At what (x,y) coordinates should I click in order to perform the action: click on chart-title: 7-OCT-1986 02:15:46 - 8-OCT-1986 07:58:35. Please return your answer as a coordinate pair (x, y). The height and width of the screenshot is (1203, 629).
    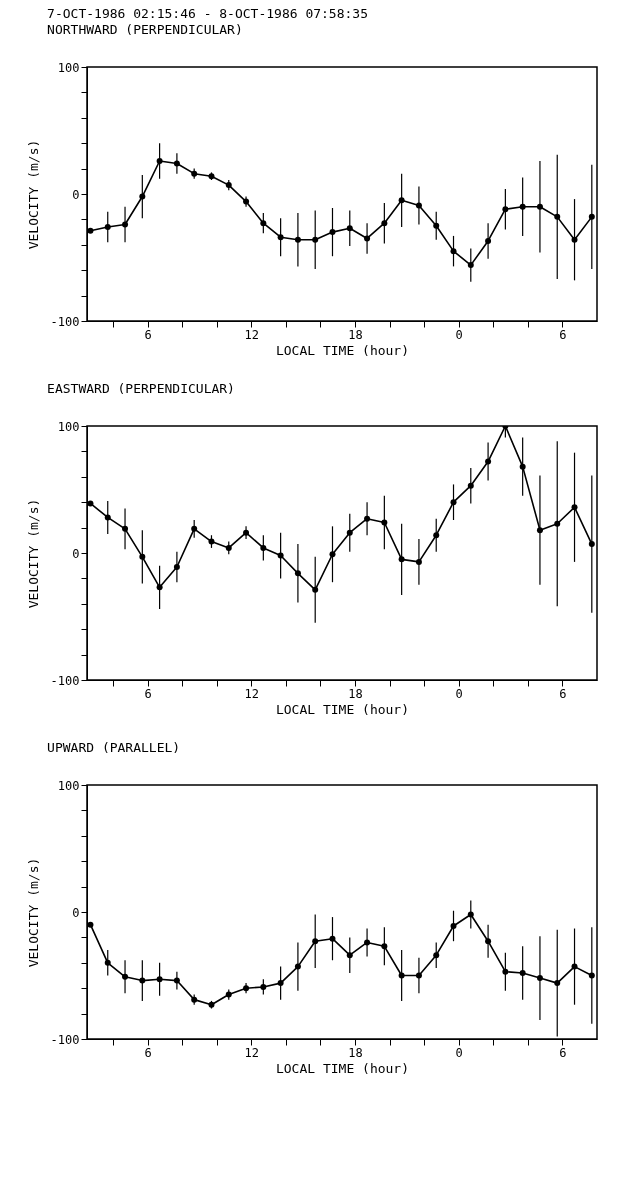
    Looking at the image, I should click on (208, 13).